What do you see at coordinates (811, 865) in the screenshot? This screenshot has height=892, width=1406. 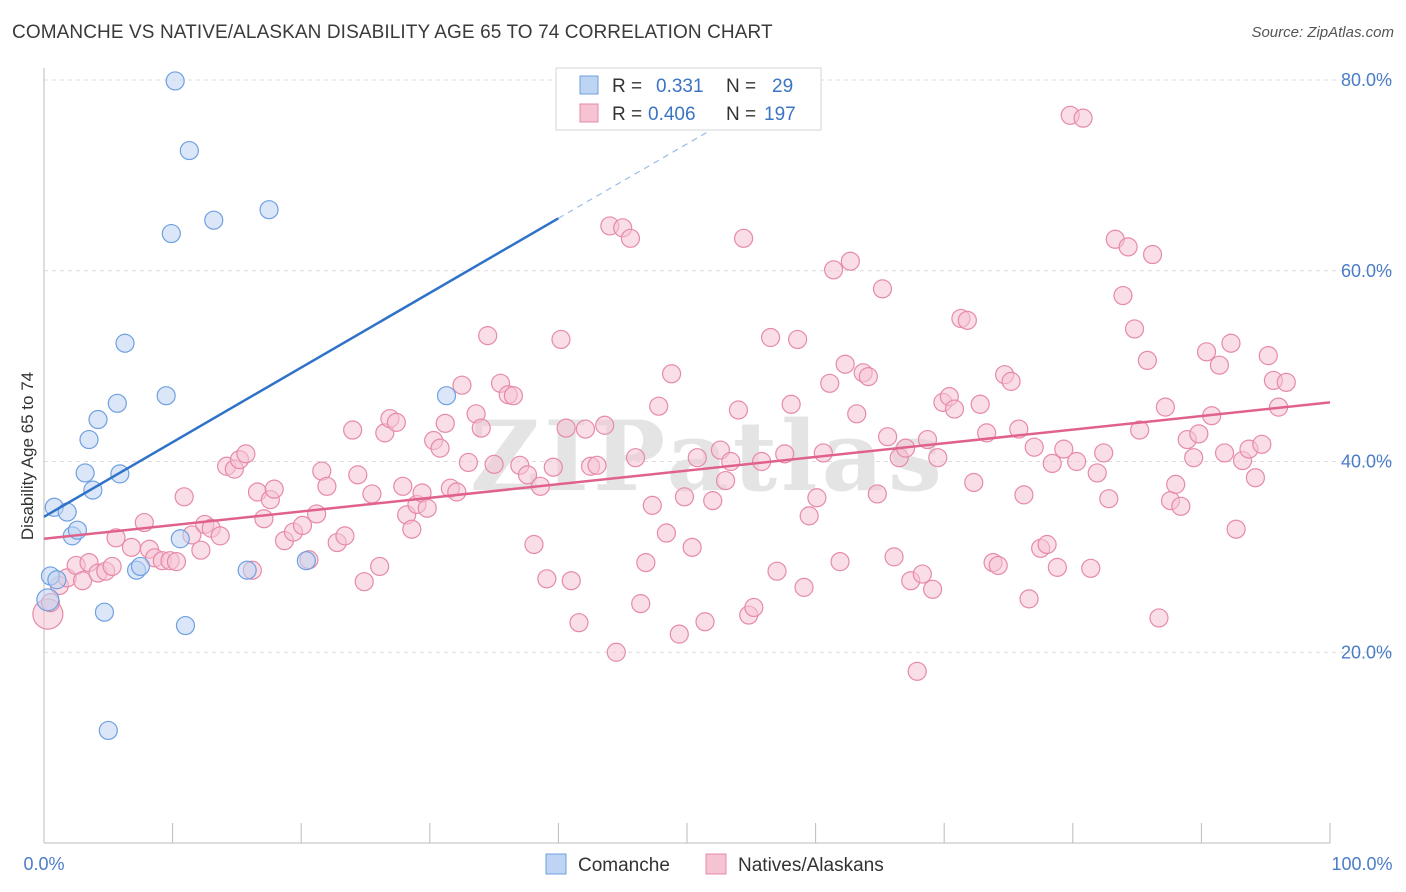 I see `series-legend-label-natives: Natives/Alaskans` at bounding box center [811, 865].